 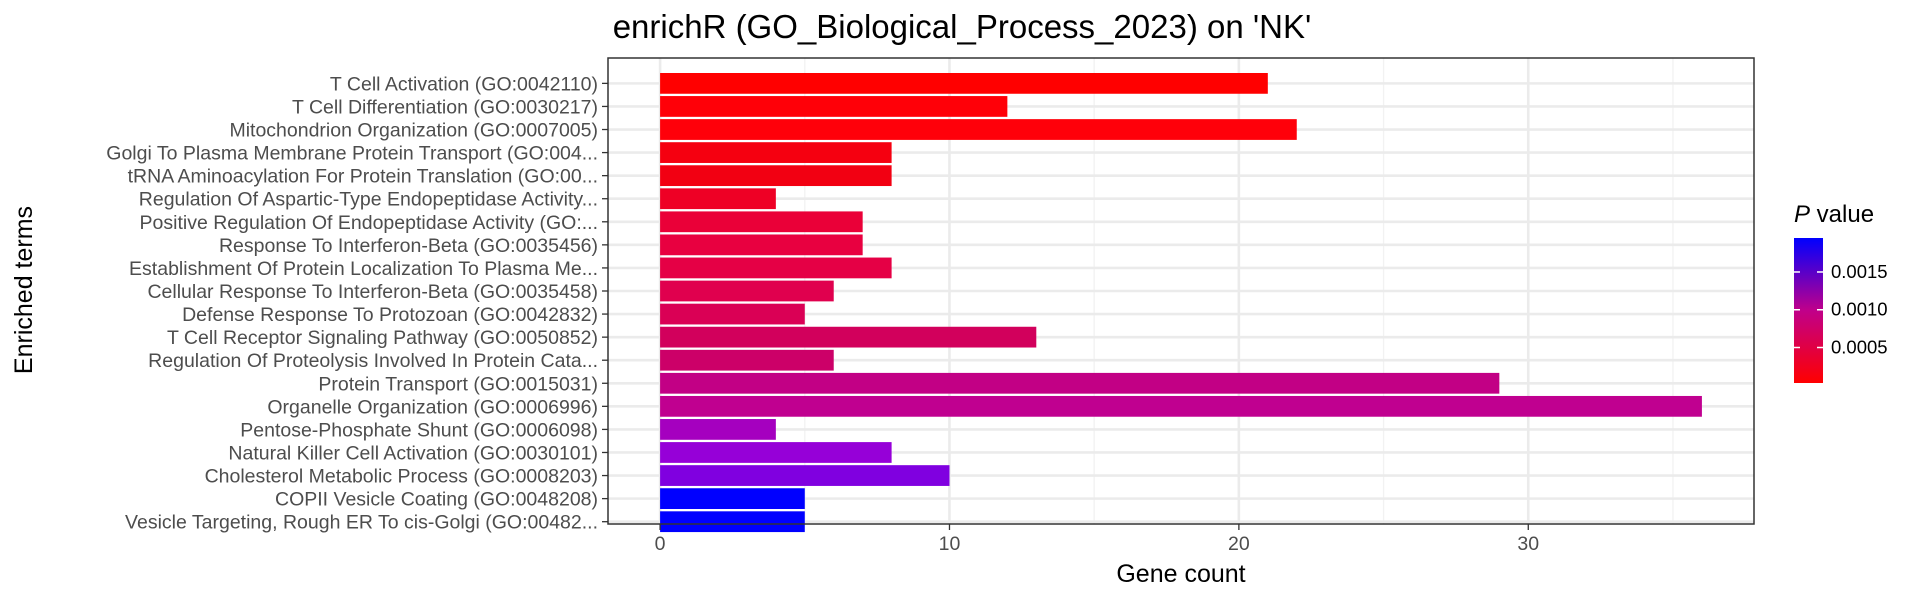 What do you see at coordinates (660, 544) in the screenshot?
I see `x-tick-label: 0` at bounding box center [660, 544].